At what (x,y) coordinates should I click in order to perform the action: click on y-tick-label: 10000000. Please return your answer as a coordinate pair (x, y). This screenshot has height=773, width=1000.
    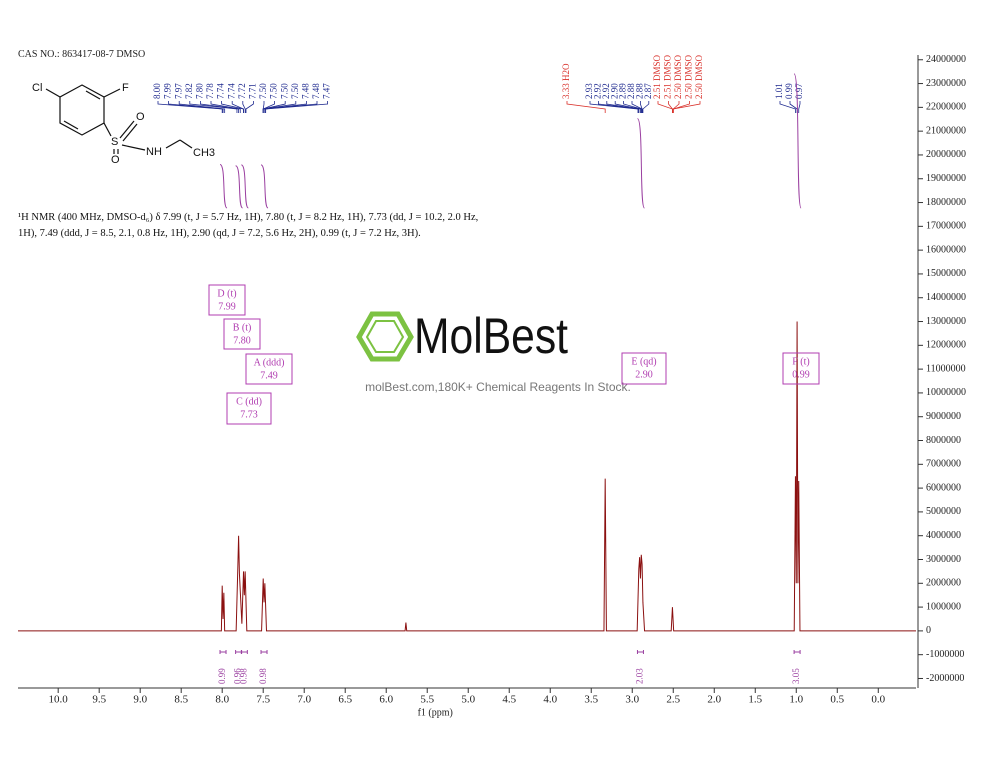
    Looking at the image, I should click on (946, 392).